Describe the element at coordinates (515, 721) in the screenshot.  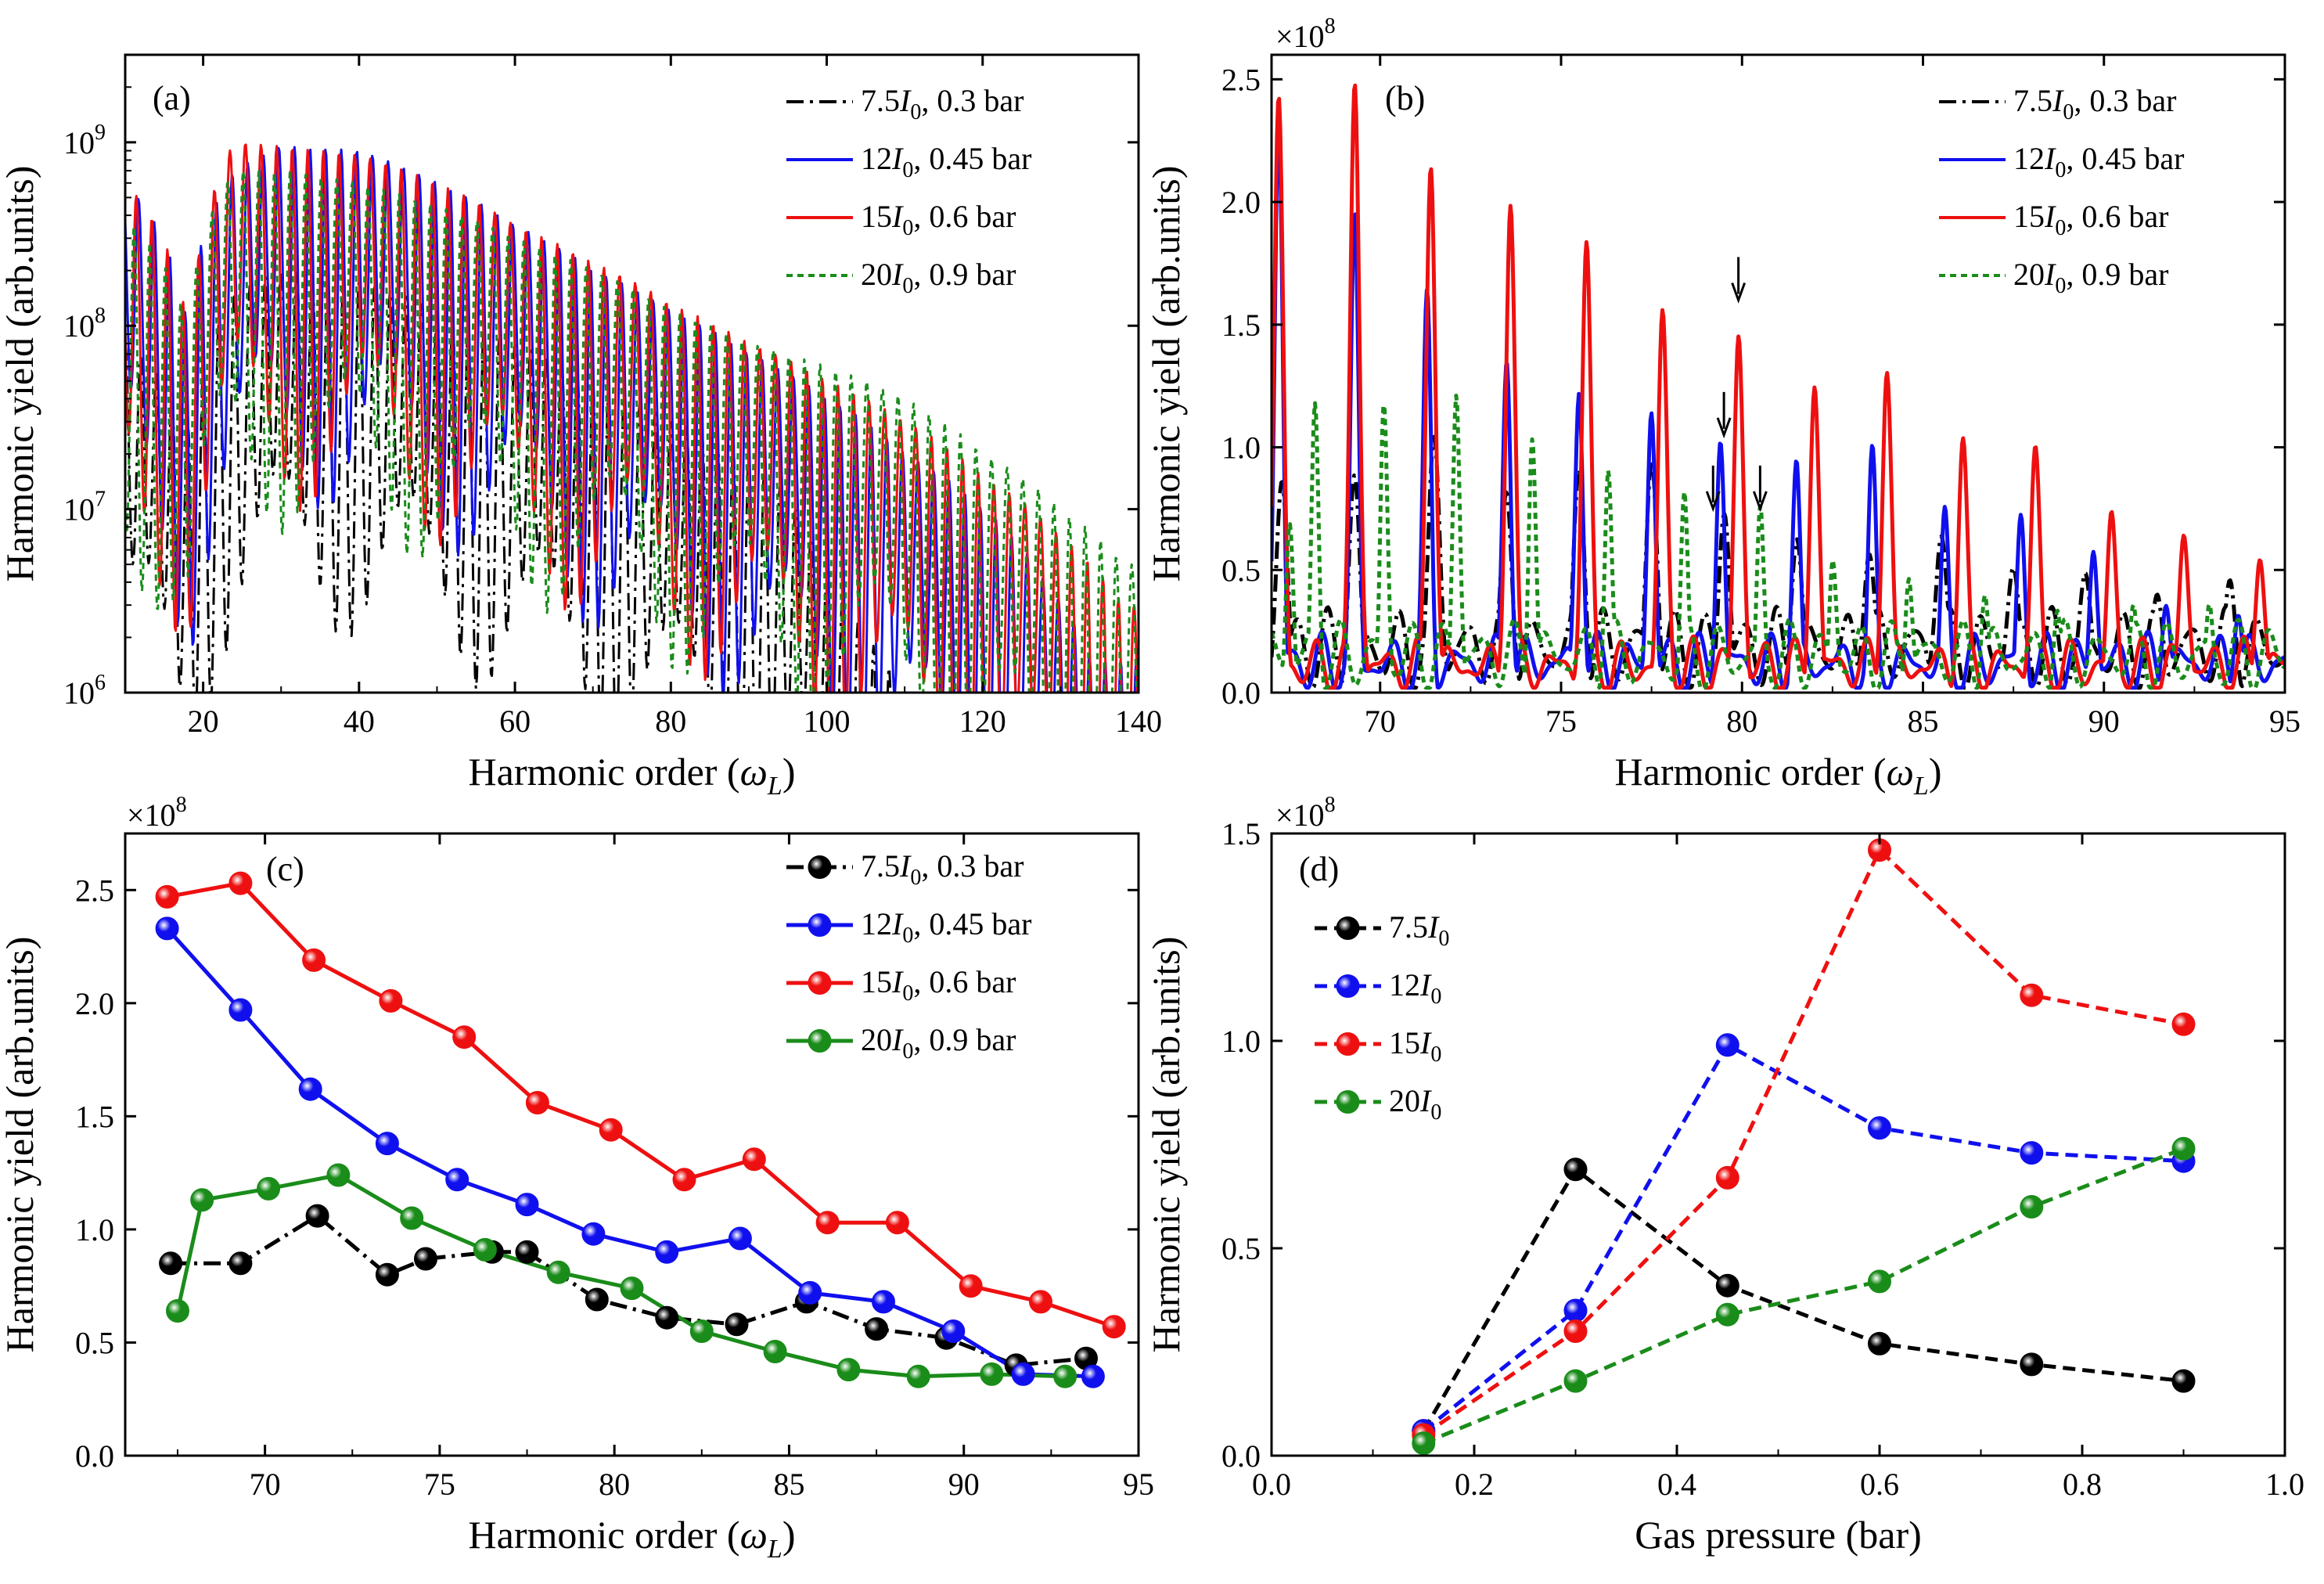
I see `x-tick-label: 60` at that location.